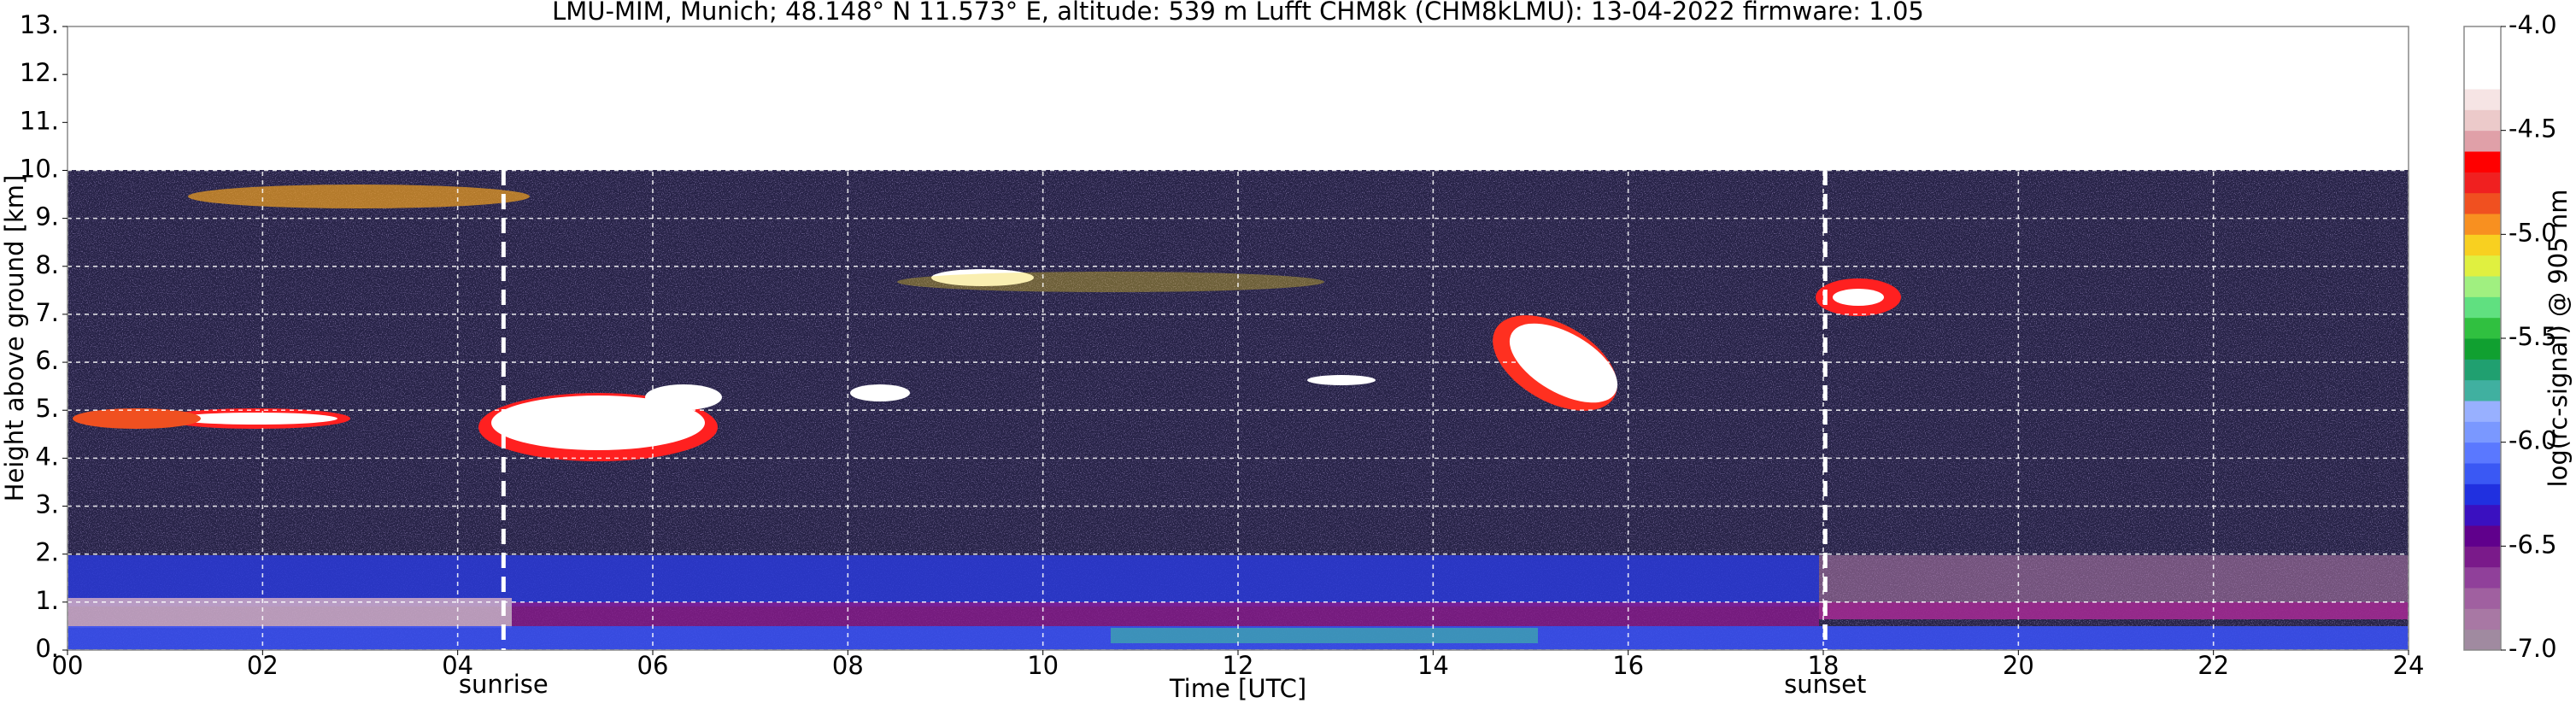 This screenshot has width=2576, height=709. I want to click on annotation-label: sunset, so click(1825, 685).